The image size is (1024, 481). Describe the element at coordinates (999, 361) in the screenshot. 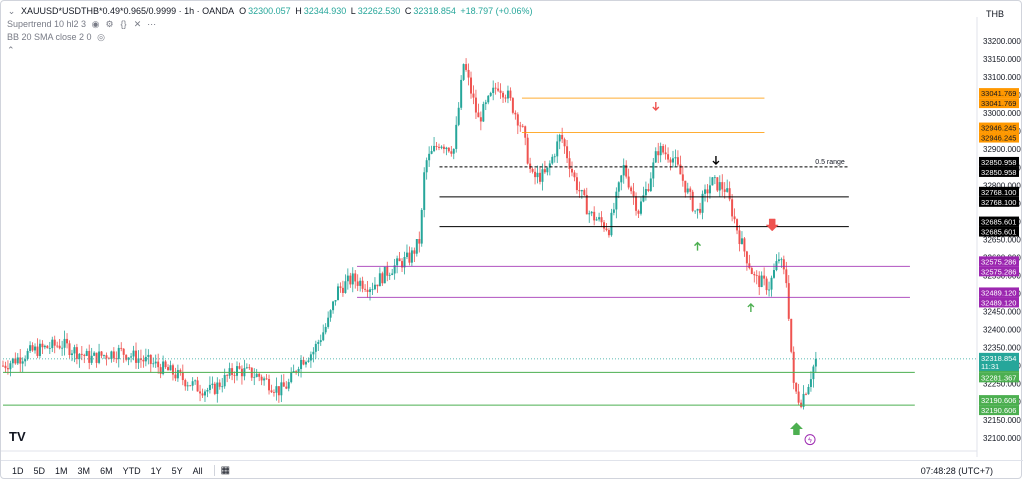

I see `current-price-tag` at that location.